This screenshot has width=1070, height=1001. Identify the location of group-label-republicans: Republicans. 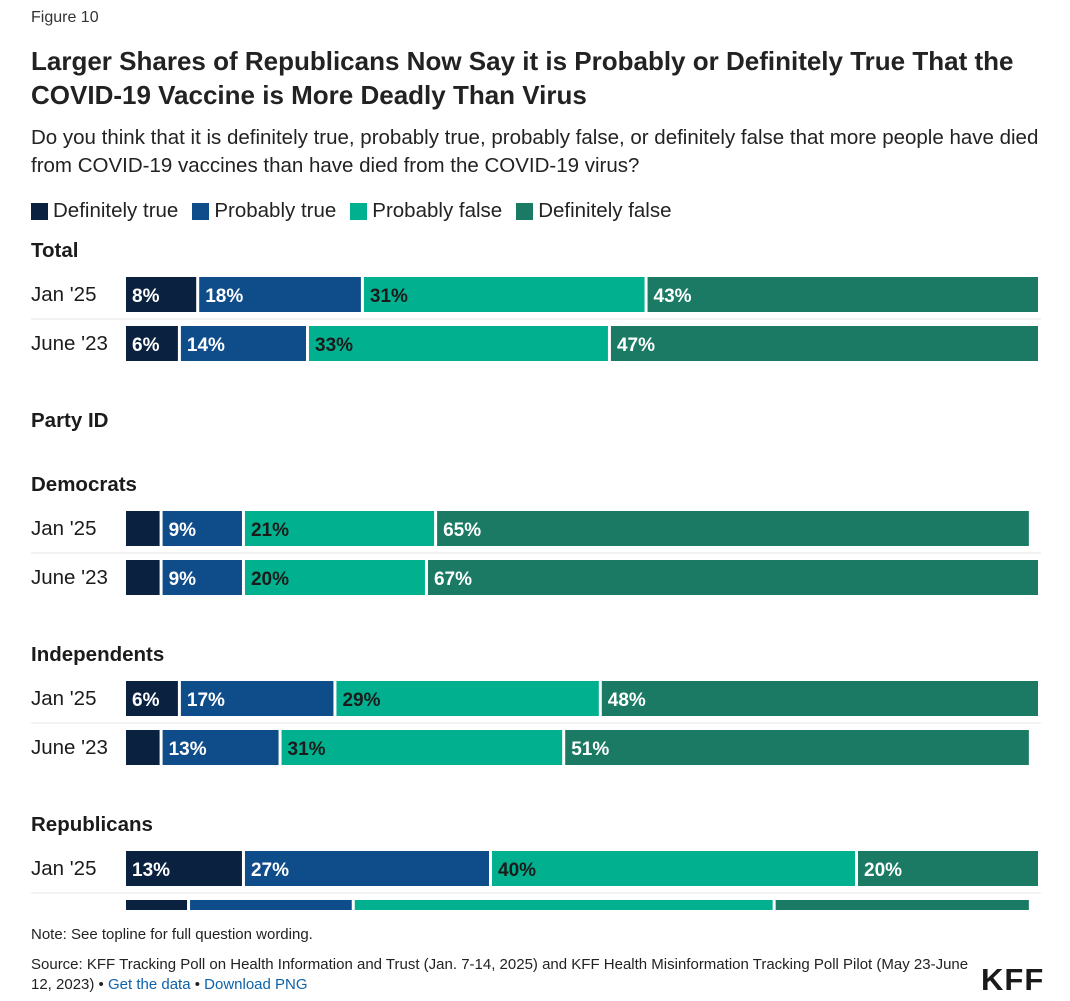
(92, 824).